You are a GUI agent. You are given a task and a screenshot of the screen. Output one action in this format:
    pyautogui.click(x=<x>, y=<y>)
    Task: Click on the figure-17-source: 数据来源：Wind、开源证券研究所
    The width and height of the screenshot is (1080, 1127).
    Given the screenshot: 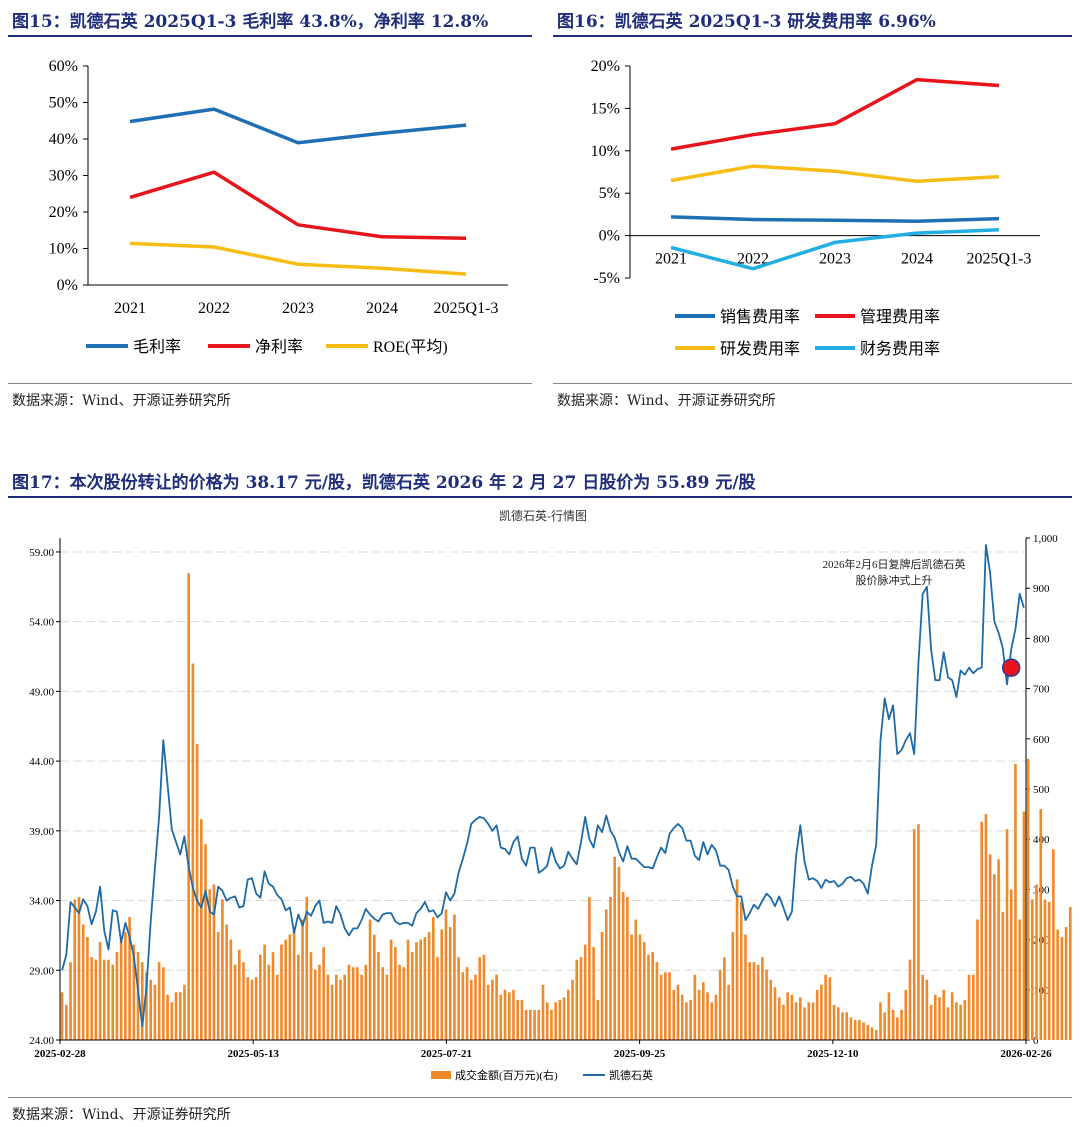 What is the action you would take?
    pyautogui.click(x=121, y=1115)
    